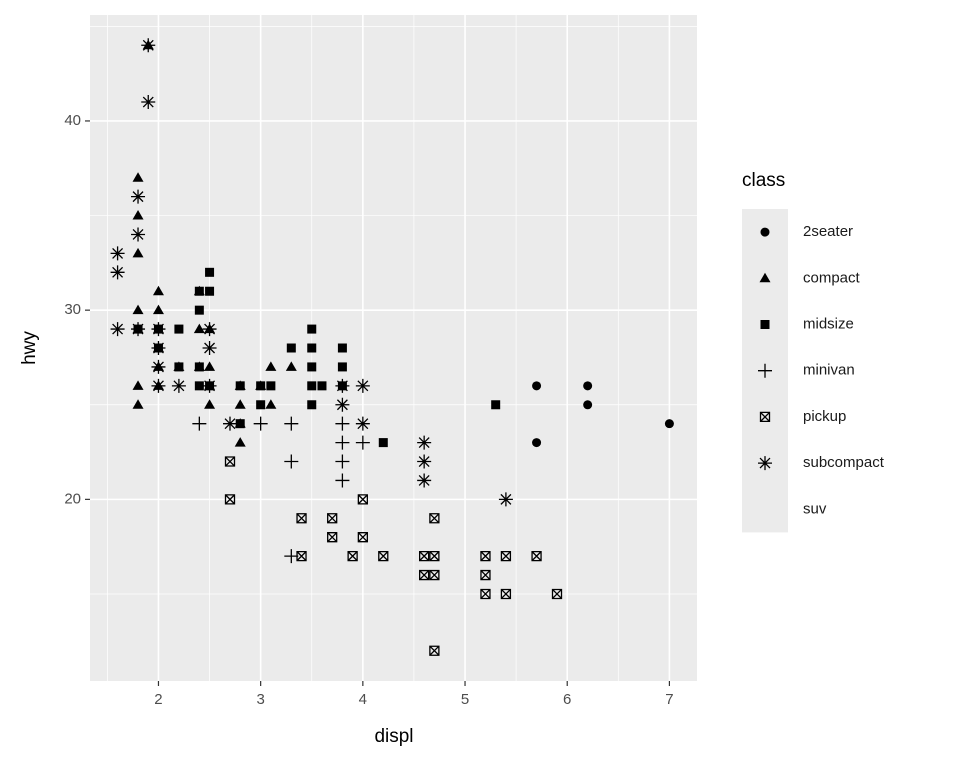 The width and height of the screenshot is (960, 768). Describe the element at coordinates (815, 508) in the screenshot. I see `legend-label: suv` at that location.